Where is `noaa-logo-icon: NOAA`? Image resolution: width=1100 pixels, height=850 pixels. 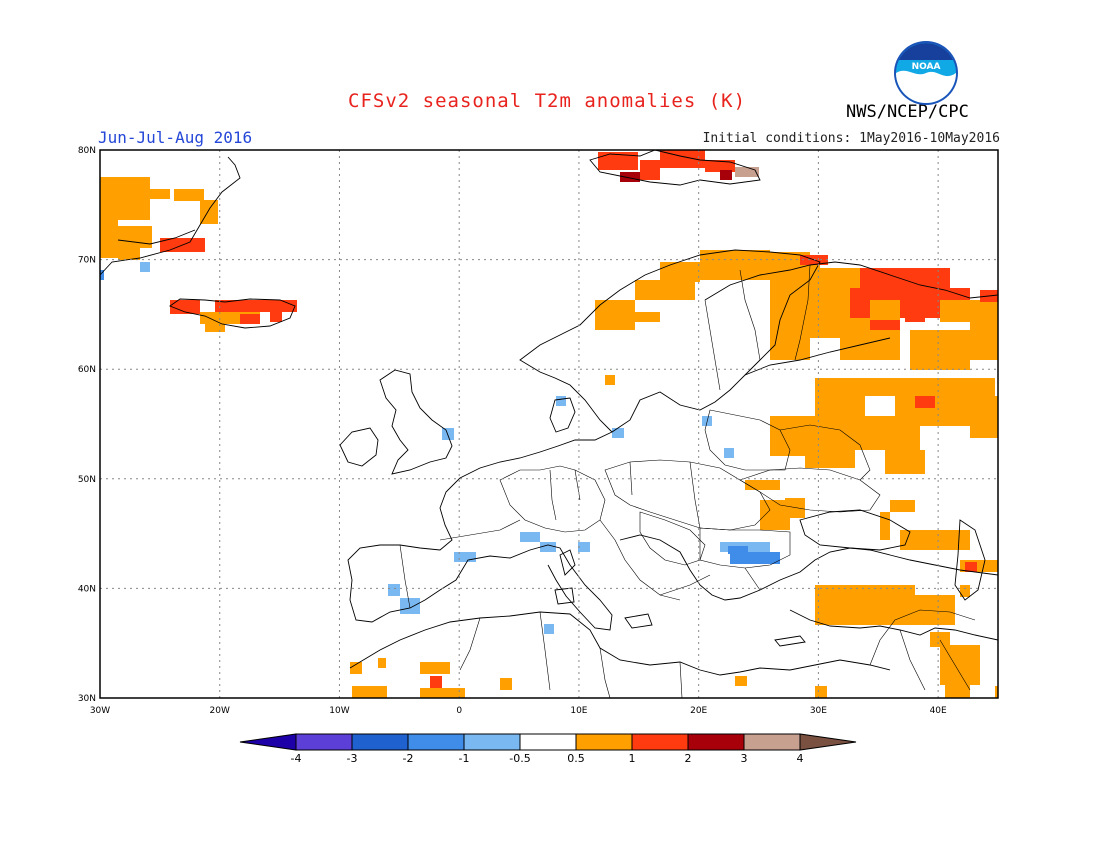 noaa-logo-icon: NOAA is located at coordinates (926, 73).